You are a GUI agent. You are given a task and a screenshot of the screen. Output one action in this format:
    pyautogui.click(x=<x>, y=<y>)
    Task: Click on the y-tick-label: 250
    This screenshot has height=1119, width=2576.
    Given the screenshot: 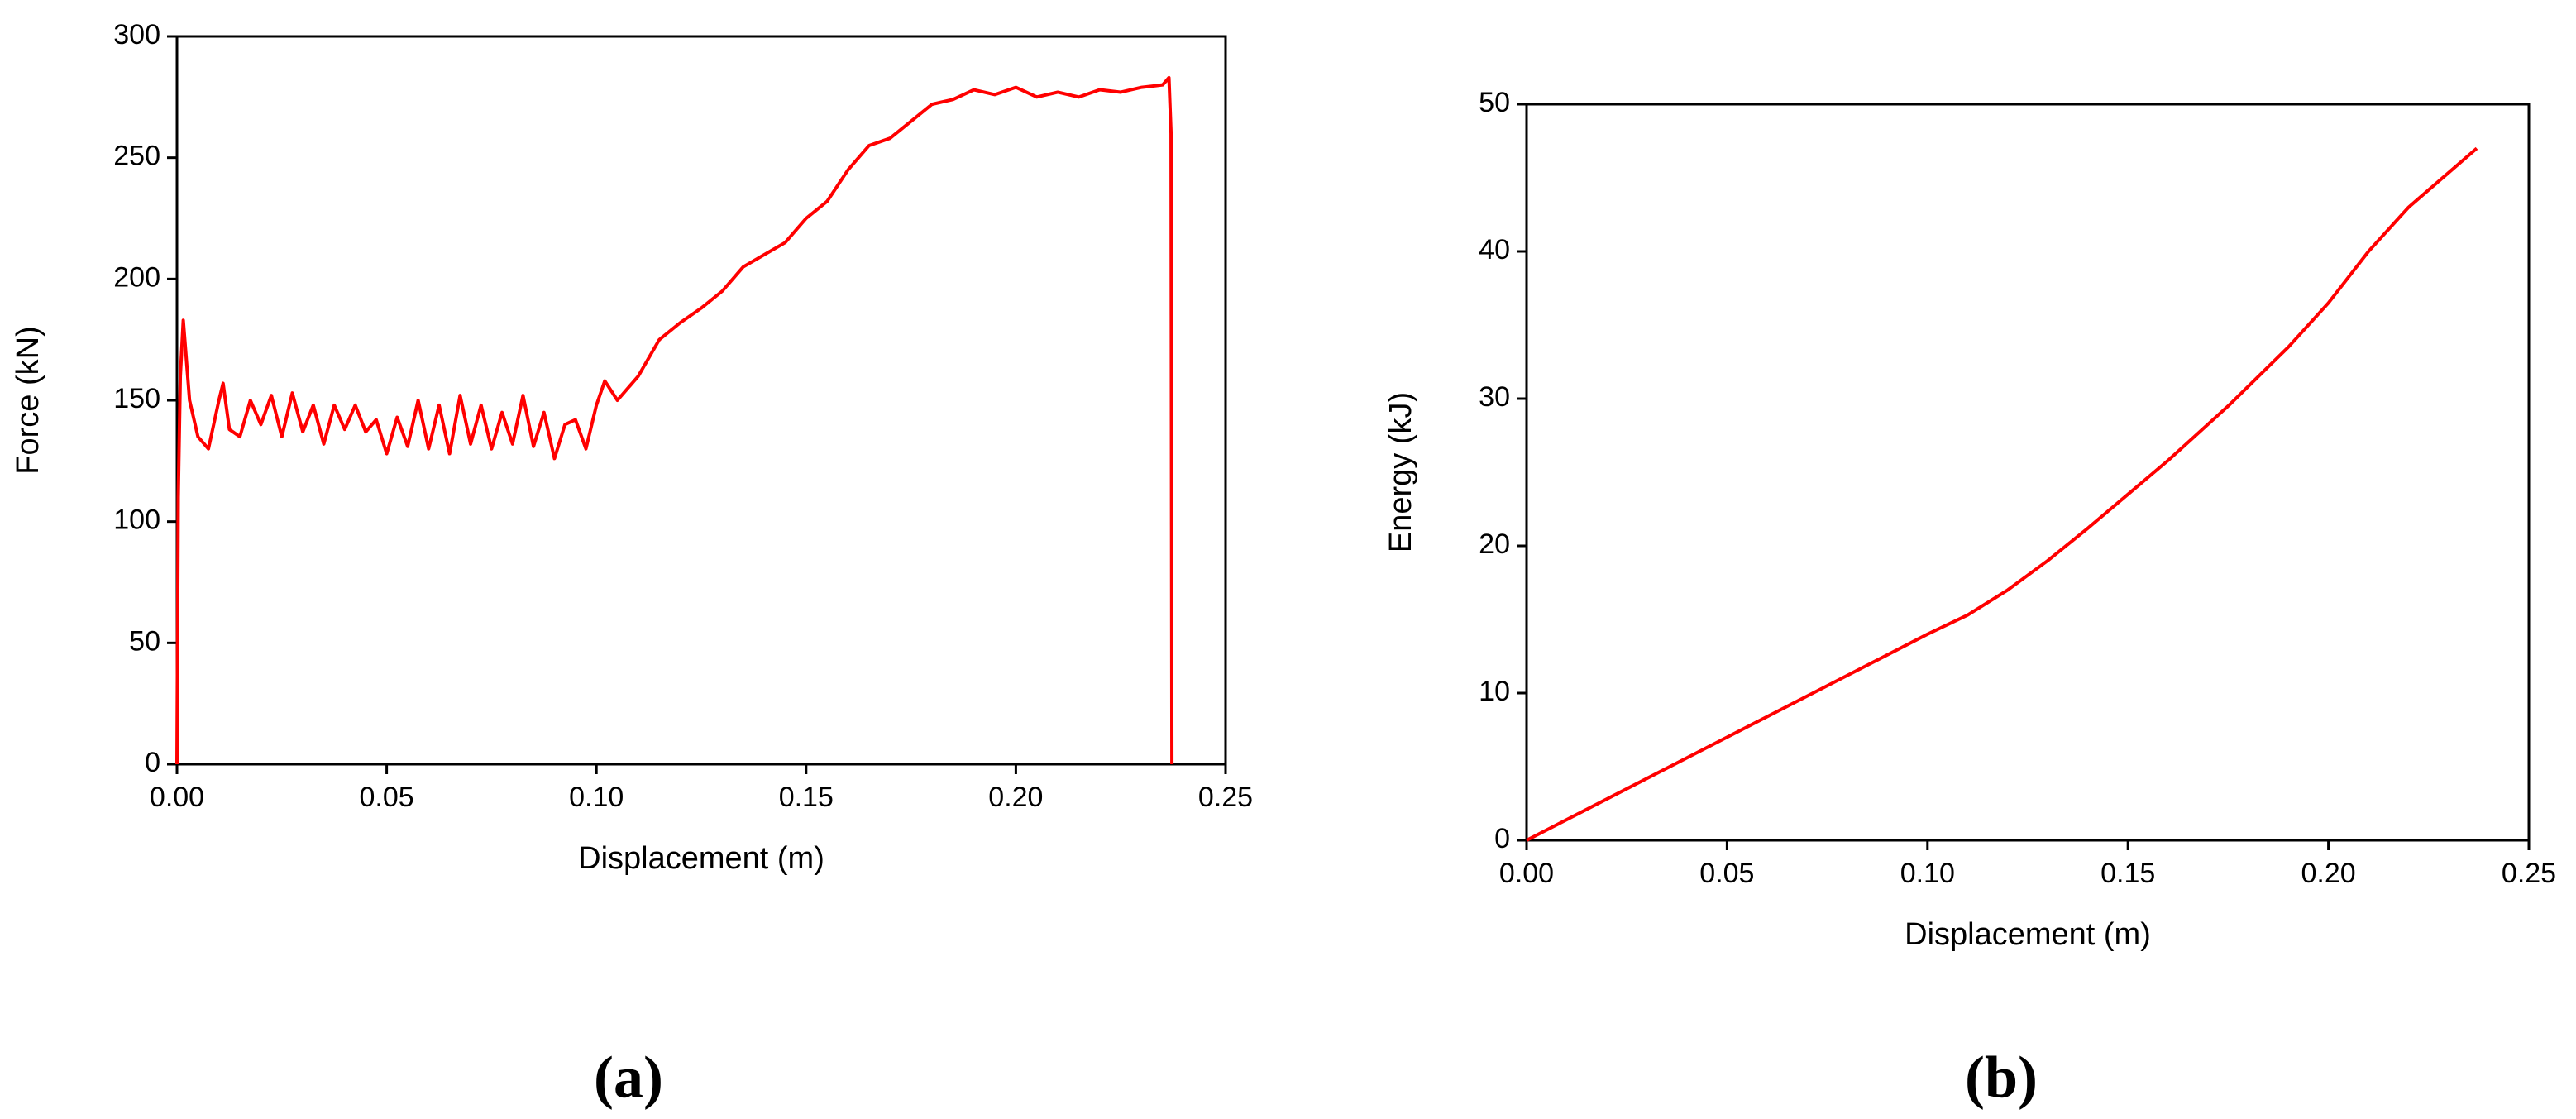 What is the action you would take?
    pyautogui.click(x=136, y=156)
    